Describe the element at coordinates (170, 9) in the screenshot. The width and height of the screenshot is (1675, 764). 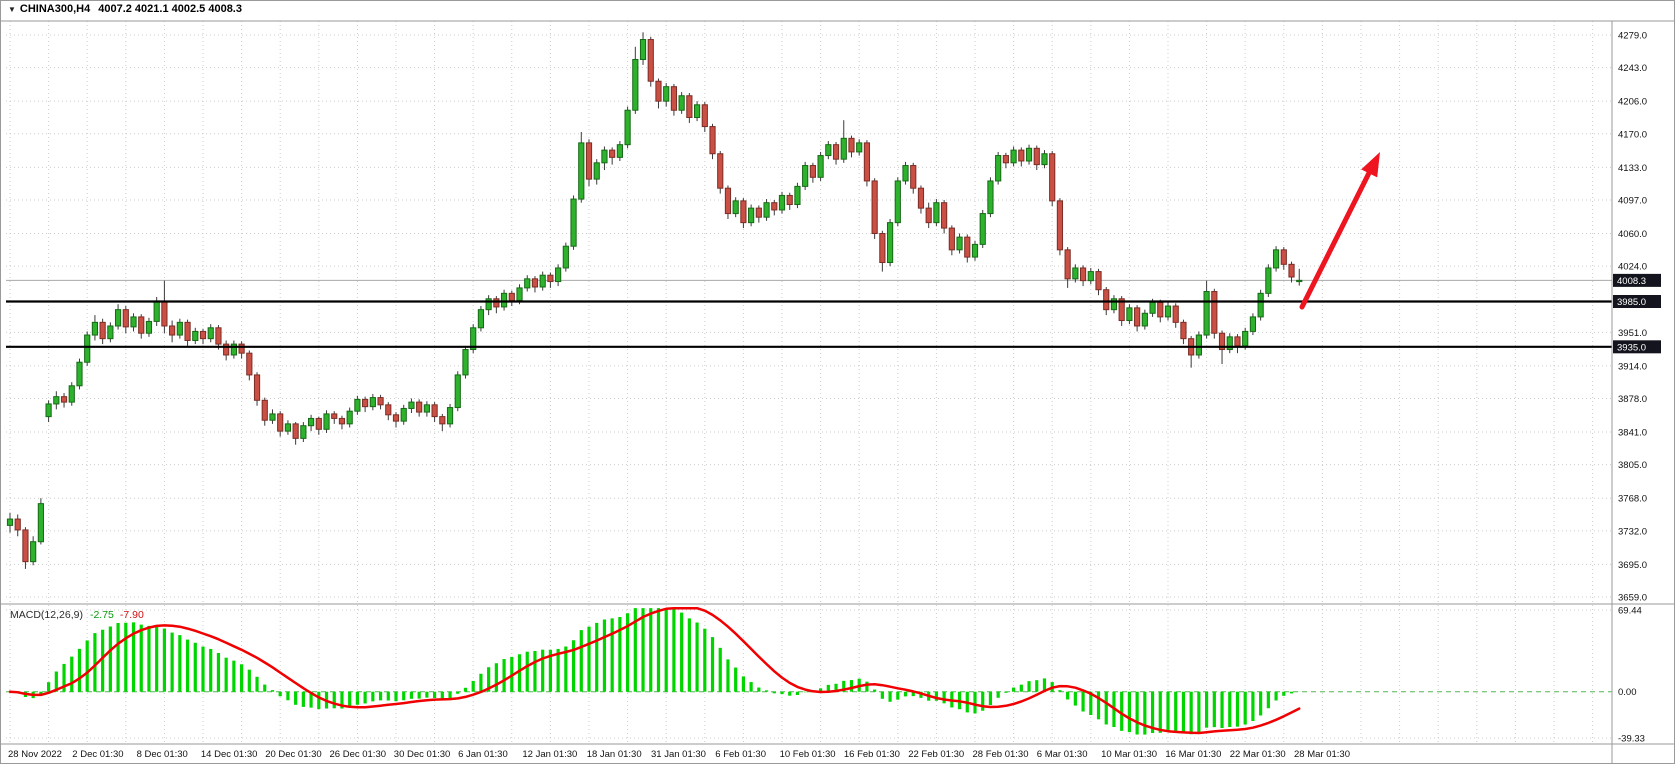
I see `ohlc-readout: 4007.2 4021.1 4002.5 4008.3` at that location.